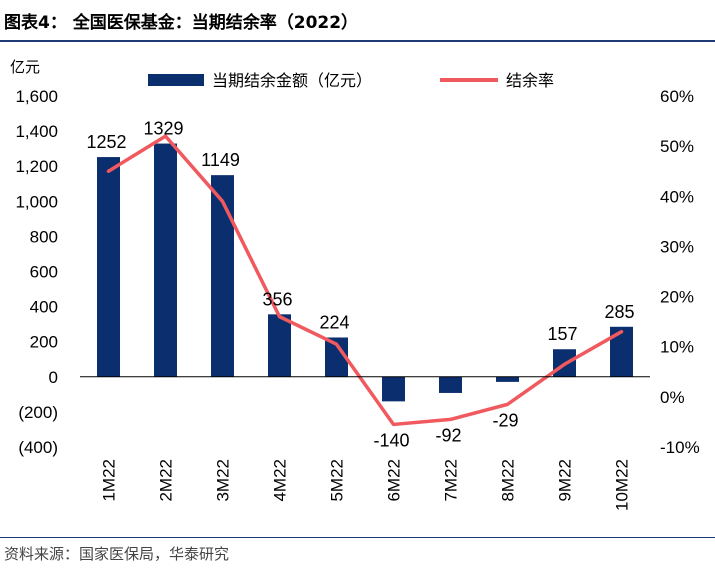 Image resolution: width=715 pixels, height=576 pixels. What do you see at coordinates (530, 80) in the screenshot?
I see `legend-line-label: 结余率` at bounding box center [530, 80].